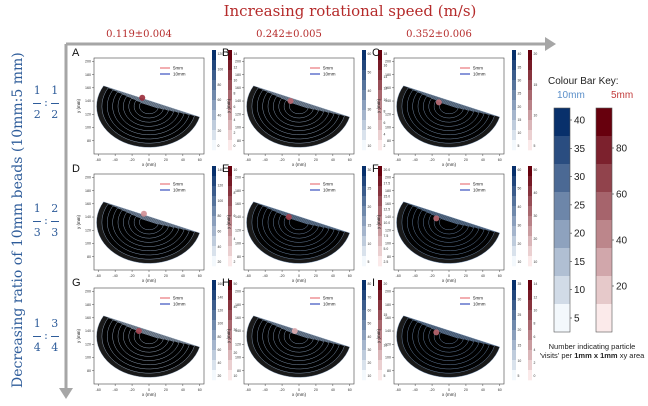 The height and width of the screenshot is (406, 648). What do you see at coordinates (238, 128) in the screenshot?
I see `y-tick-label: 100` at bounding box center [238, 128].